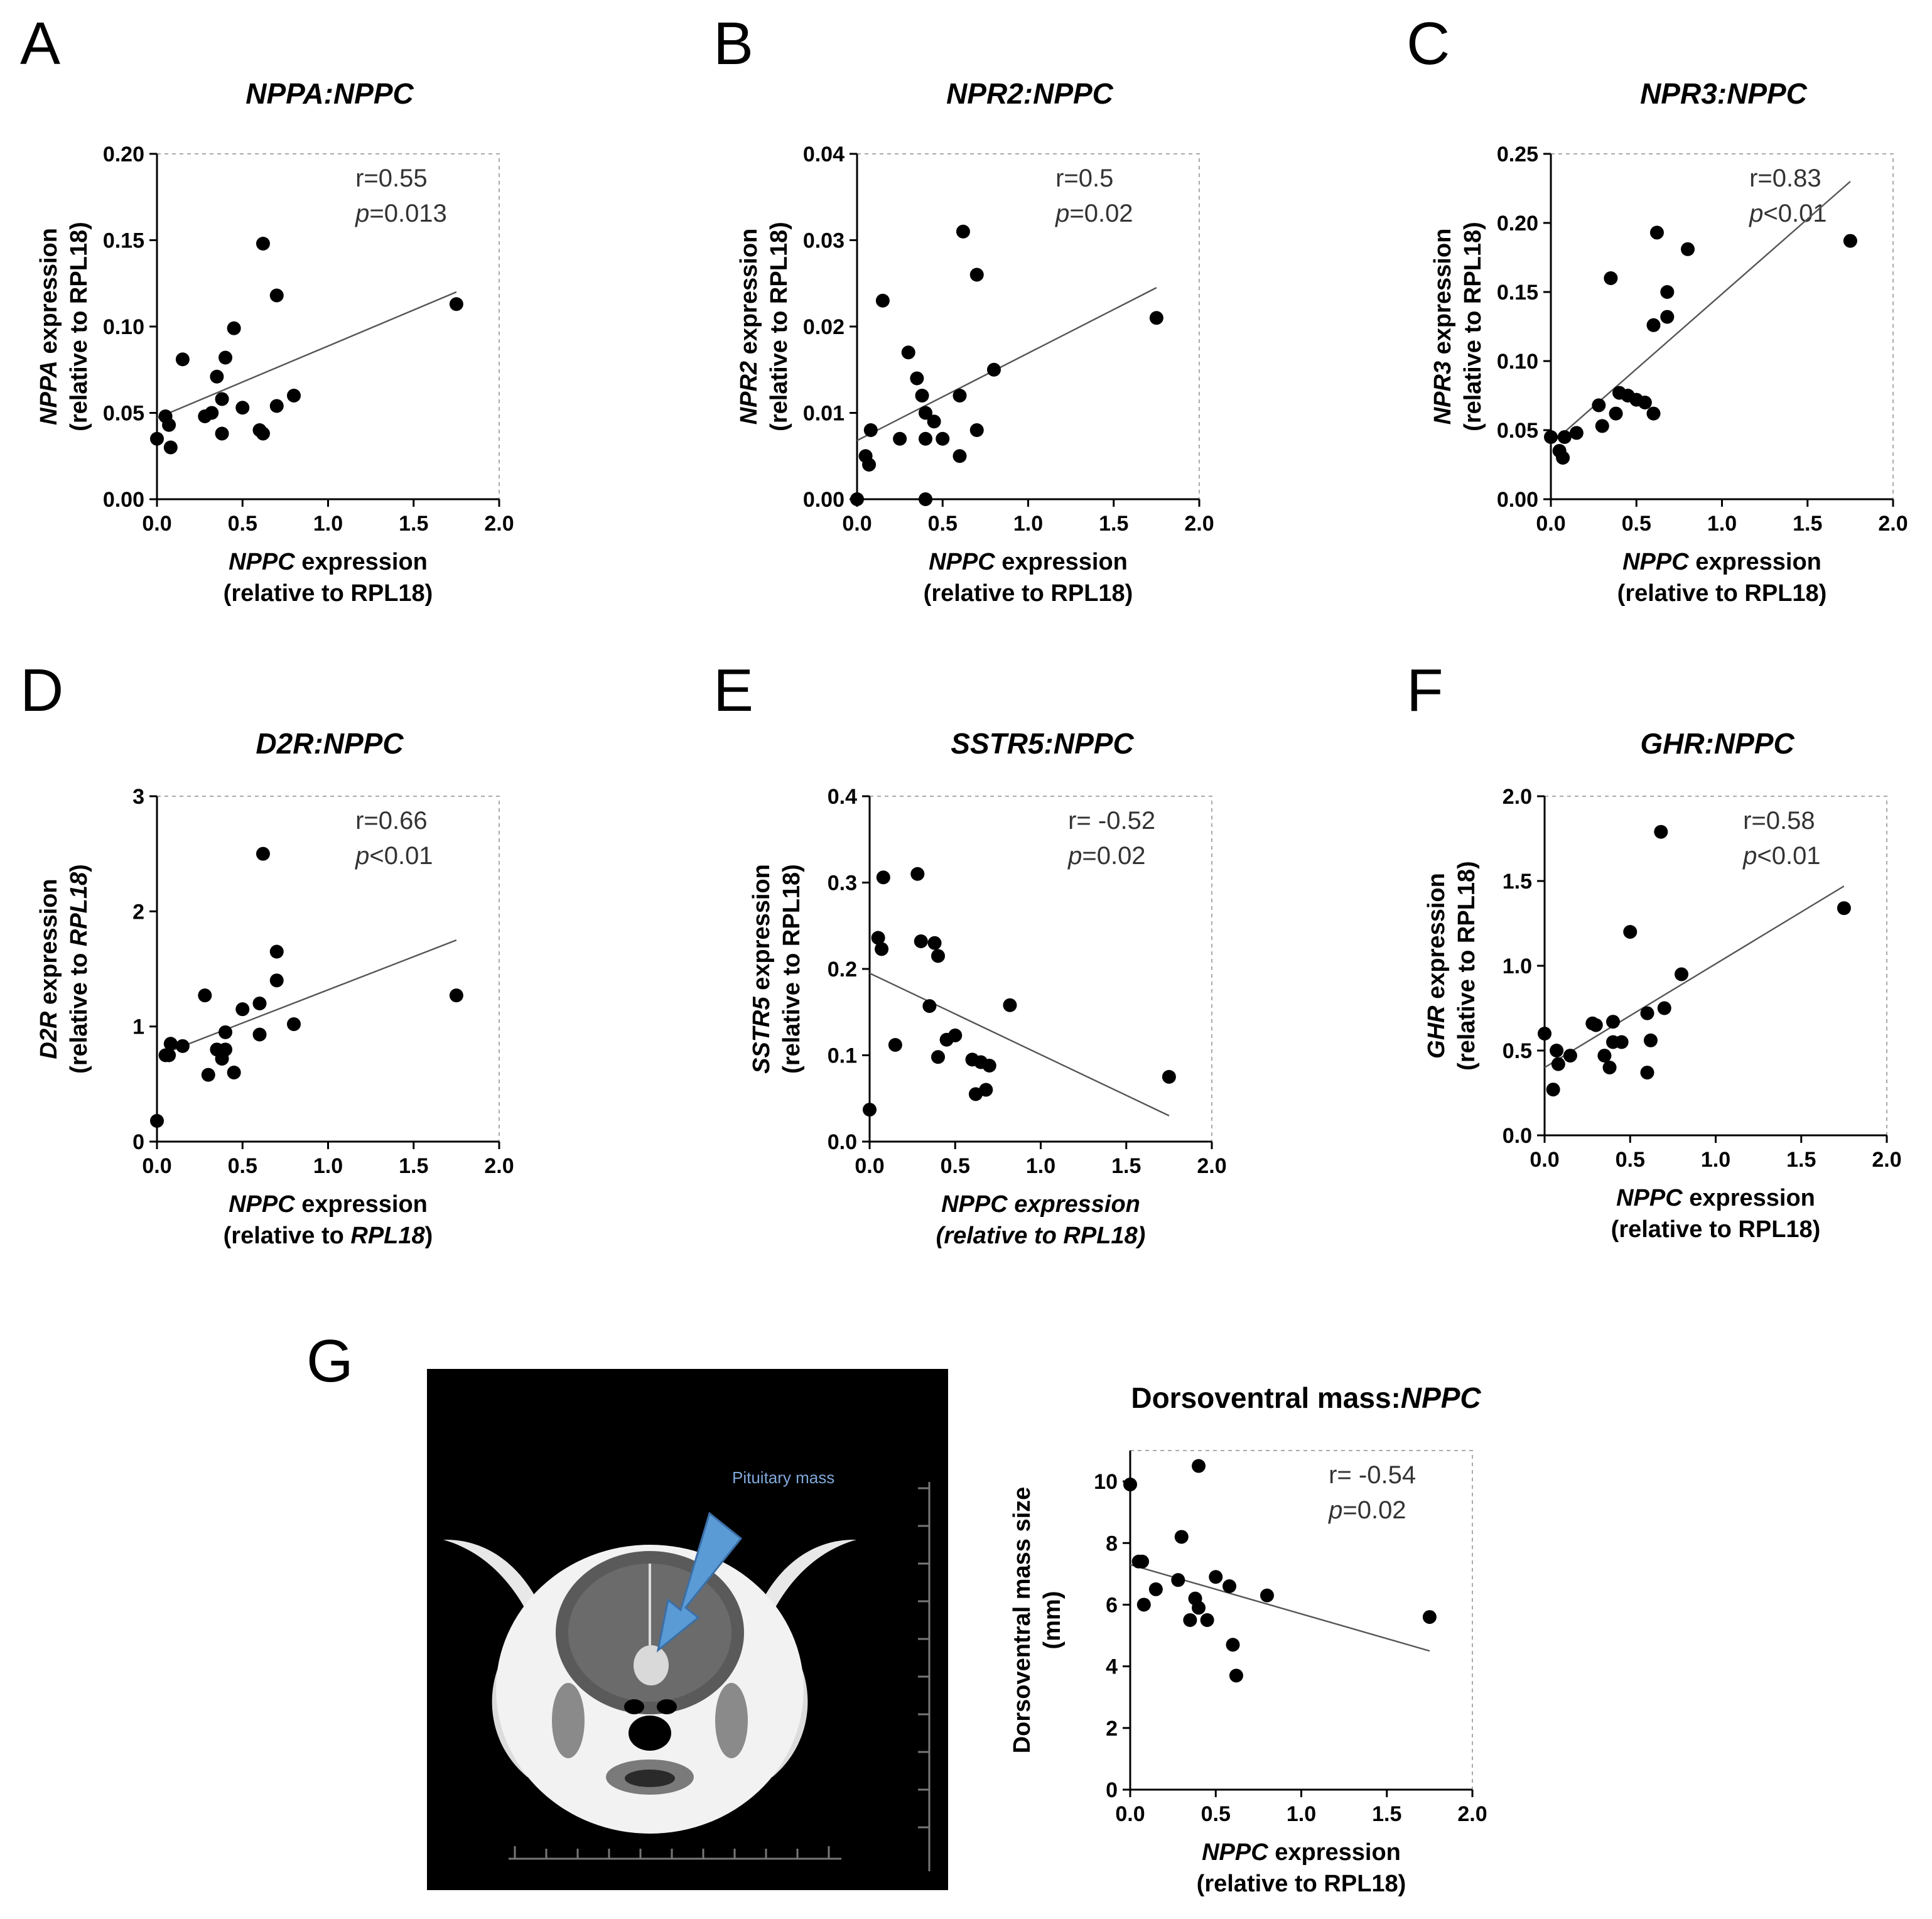  What do you see at coordinates (1052, 1621) in the screenshot?
I see `y-axis-label-line2: (mm)` at bounding box center [1052, 1621].